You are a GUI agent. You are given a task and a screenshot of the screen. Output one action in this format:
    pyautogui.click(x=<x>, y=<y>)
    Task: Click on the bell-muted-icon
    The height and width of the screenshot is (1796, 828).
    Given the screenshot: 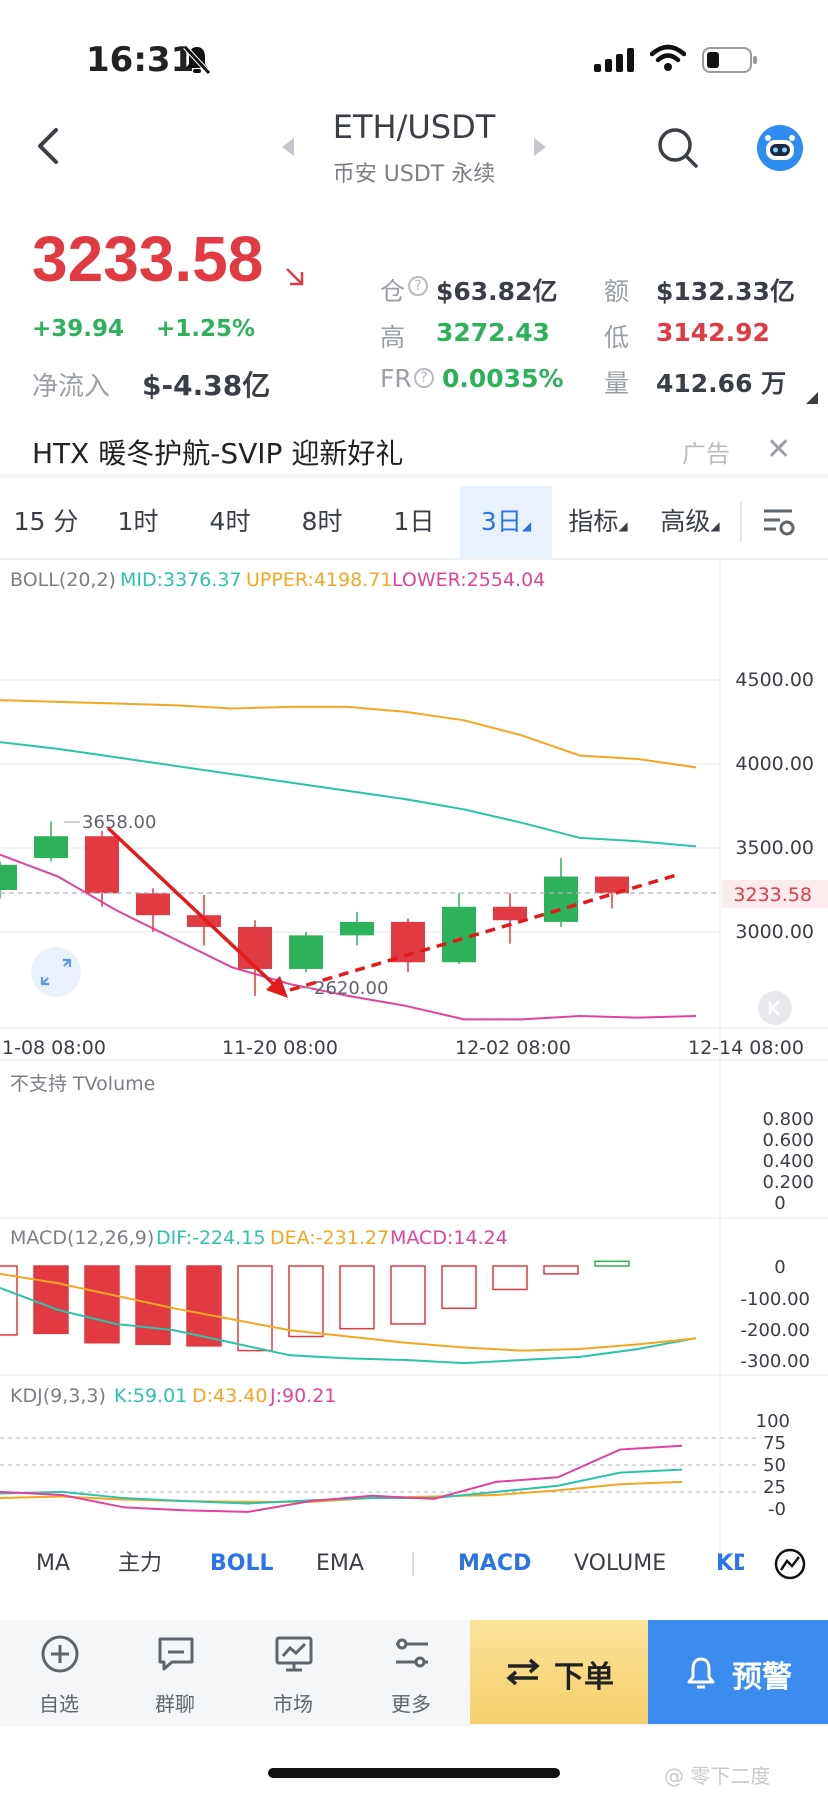 What is the action you would take?
    pyautogui.click(x=197, y=60)
    